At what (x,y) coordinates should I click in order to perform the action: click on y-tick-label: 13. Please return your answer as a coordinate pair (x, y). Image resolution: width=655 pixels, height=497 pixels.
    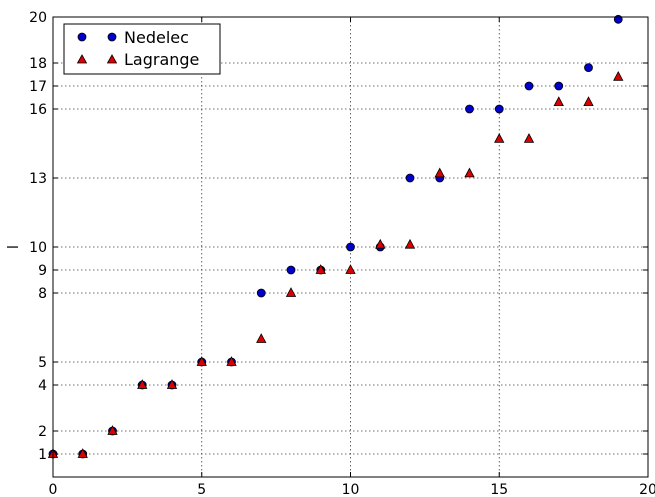
    Looking at the image, I should click on (38, 179).